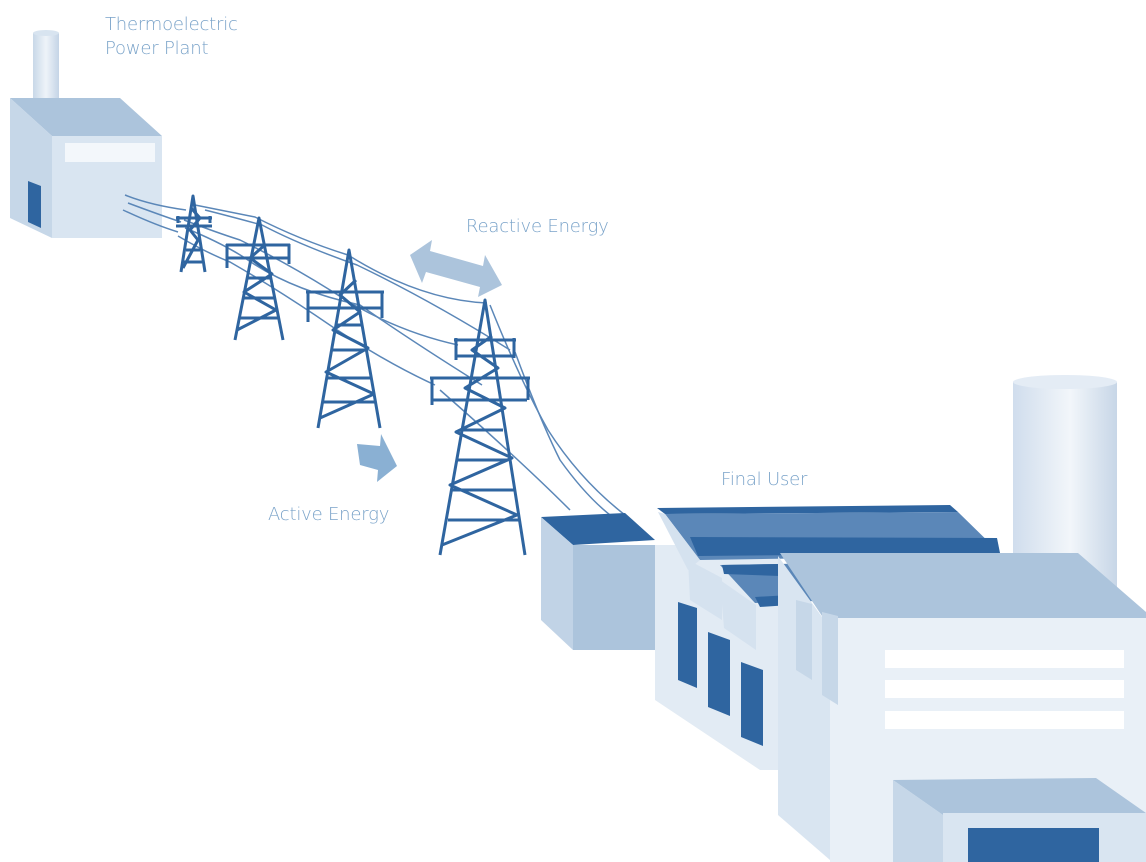 The width and height of the screenshot is (1146, 862). What do you see at coordinates (329, 514) in the screenshot?
I see `active-energy-label: Active Energy` at bounding box center [329, 514].